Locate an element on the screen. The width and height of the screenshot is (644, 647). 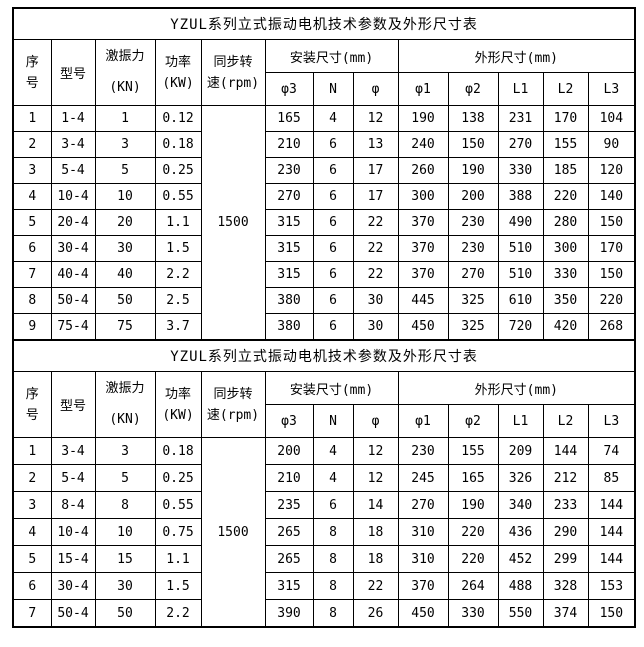
cell: 326 is located at coordinates (520, 478).